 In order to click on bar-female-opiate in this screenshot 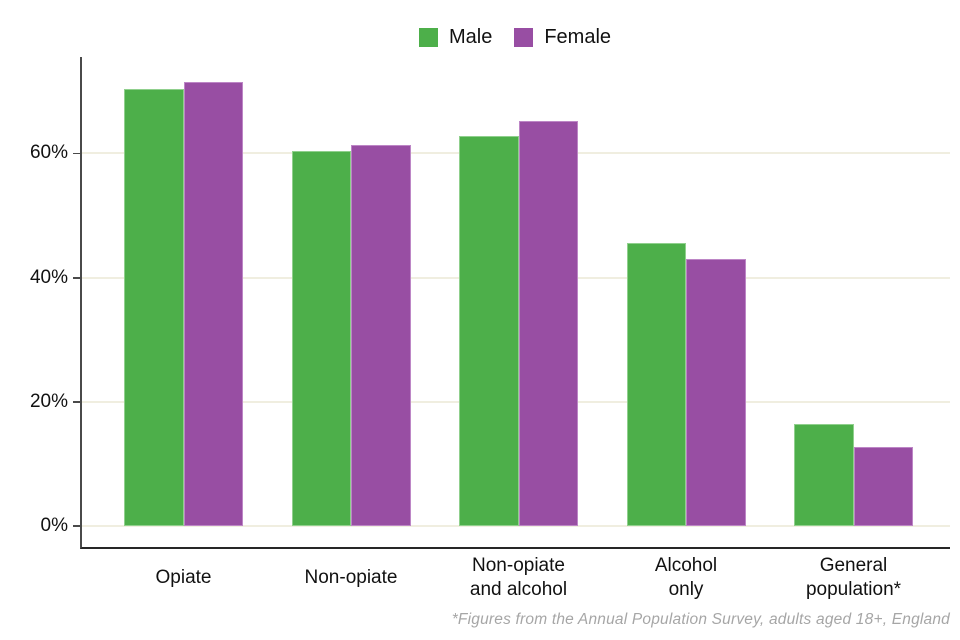, I will do `click(213, 303)`.